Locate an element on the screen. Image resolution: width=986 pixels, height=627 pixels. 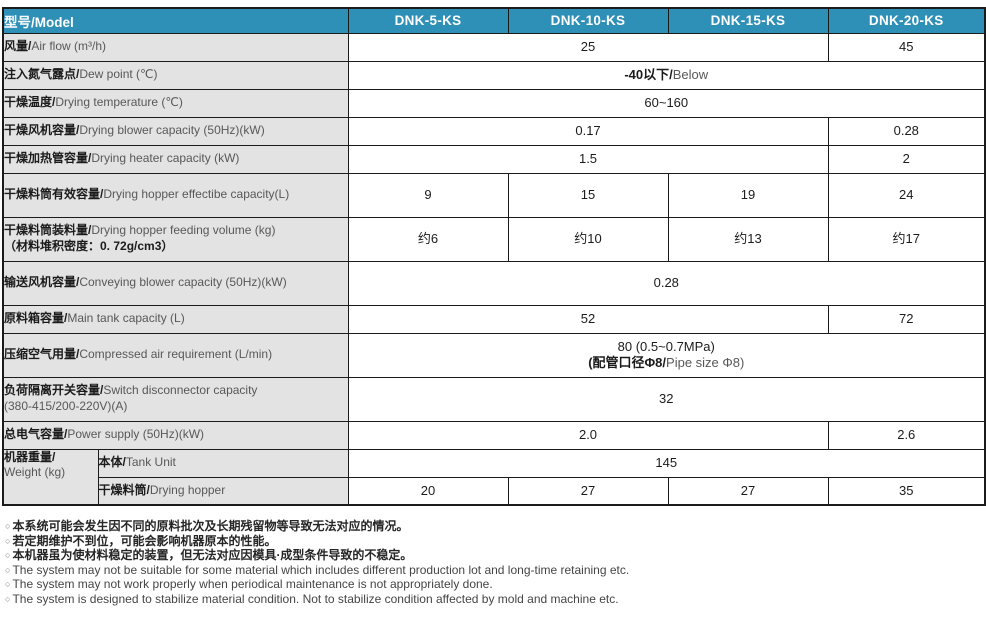
spec-value-cell: 0.28 is located at coordinates (666, 283).